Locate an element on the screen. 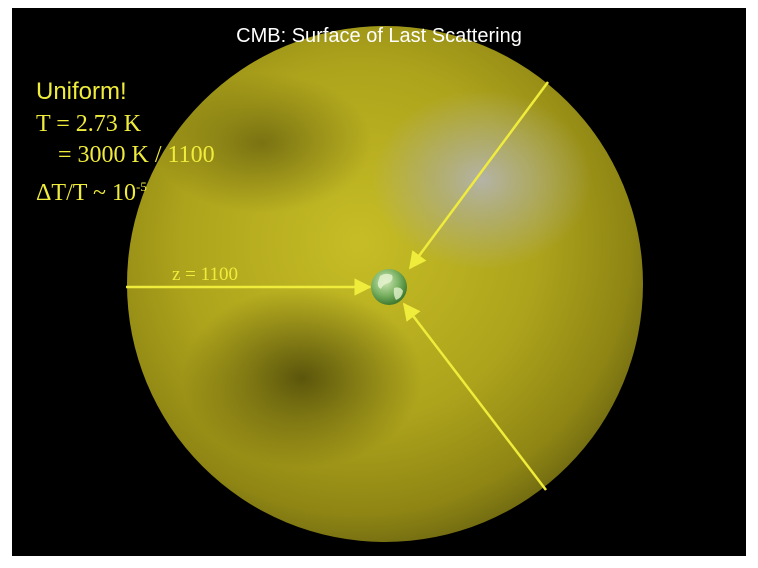  hot-spot is located at coordinates (482, 180).